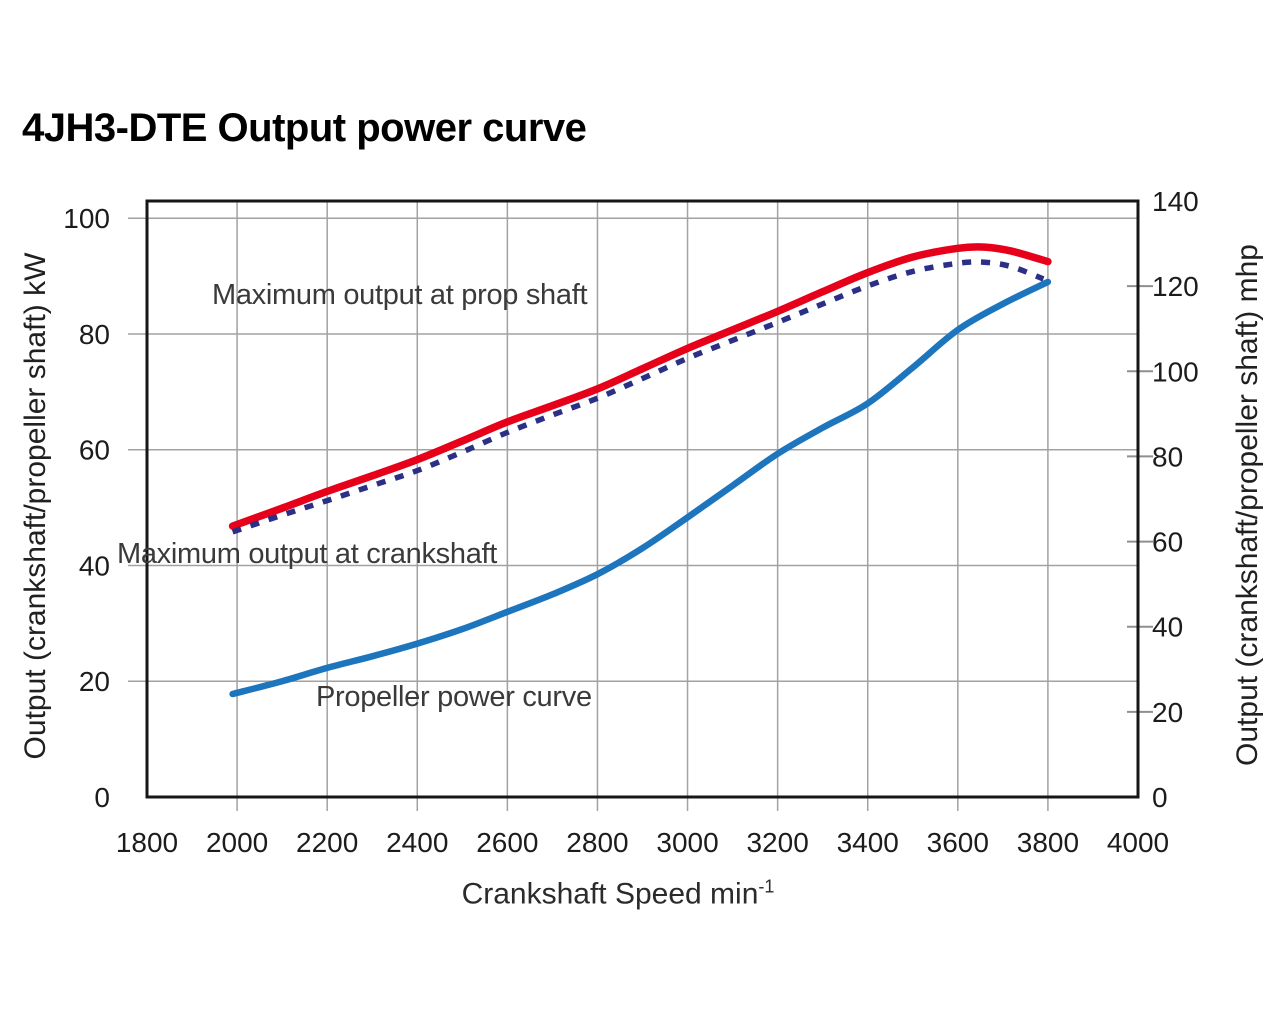 Image resolution: width=1280 pixels, height=1024 pixels. I want to click on x-tick-label: 3600, so click(958, 842).